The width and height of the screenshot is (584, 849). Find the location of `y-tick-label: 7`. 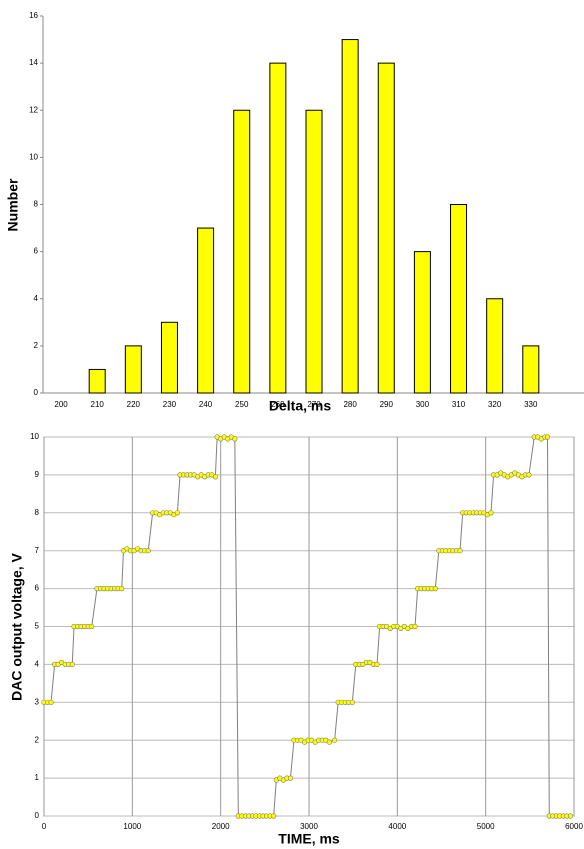

y-tick-label: 7 is located at coordinates (37, 550).